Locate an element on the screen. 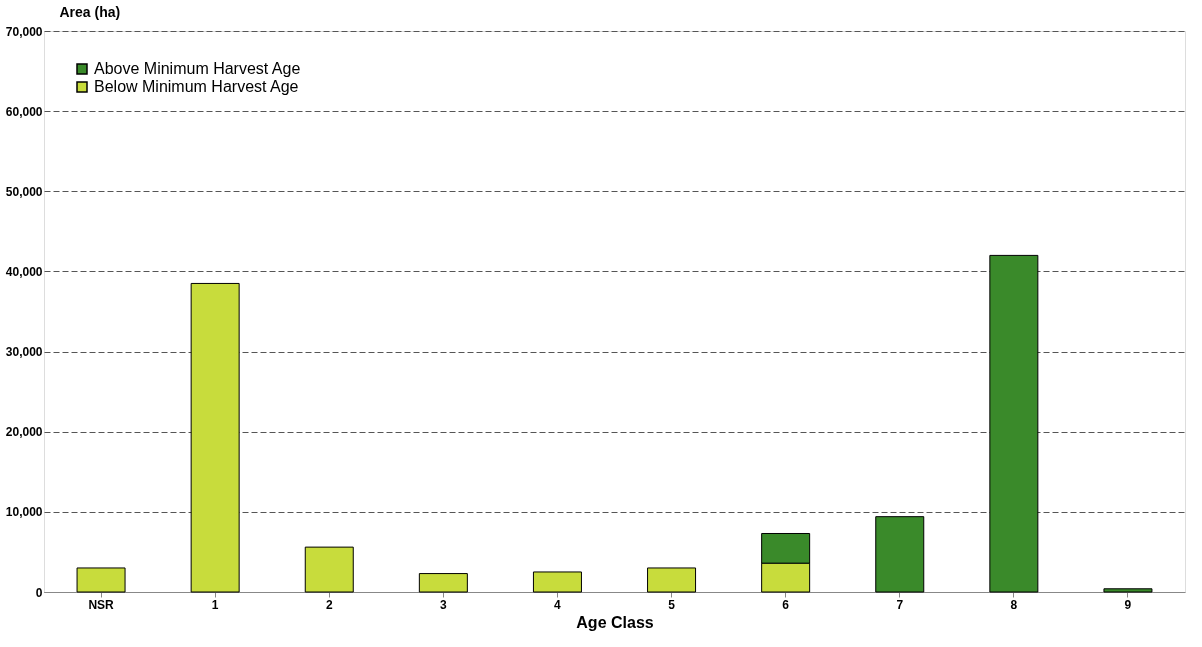 This screenshot has height=647, width=1202. x-tick-label: 1 is located at coordinates (215, 604).